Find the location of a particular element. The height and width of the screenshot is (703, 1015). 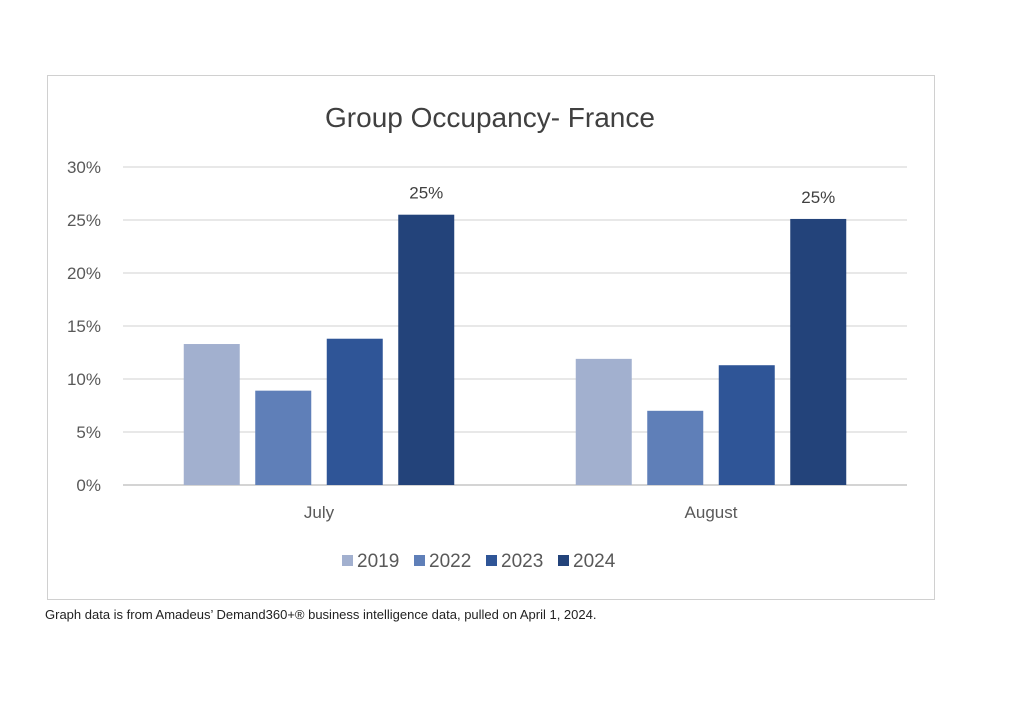

bar-july-2019 is located at coordinates (211, 414).